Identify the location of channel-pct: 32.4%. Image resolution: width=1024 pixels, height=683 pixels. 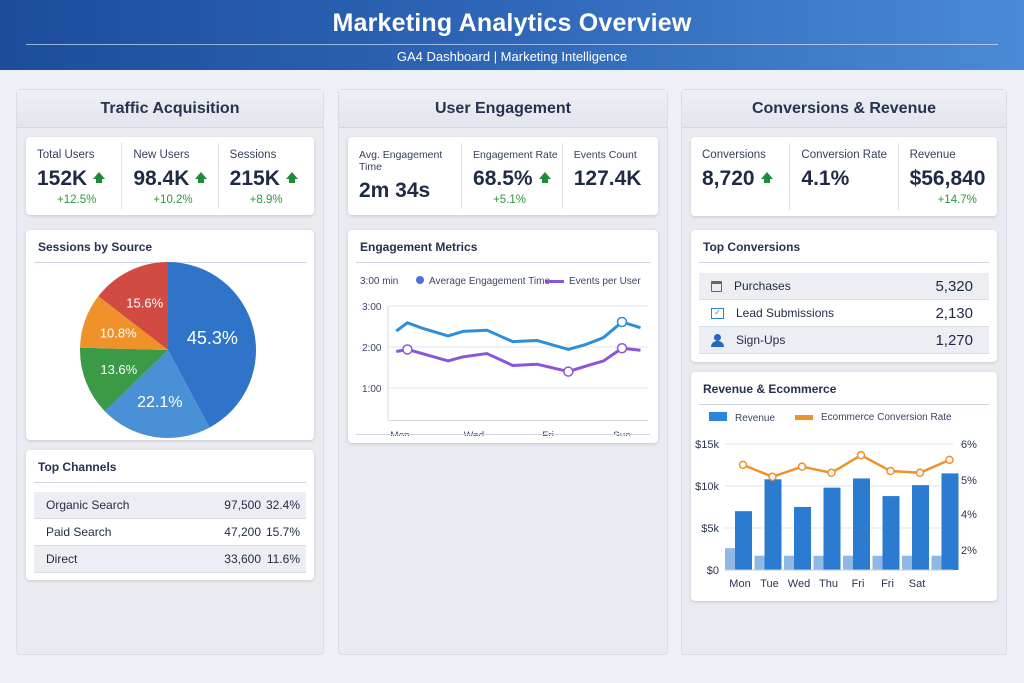
(282, 505).